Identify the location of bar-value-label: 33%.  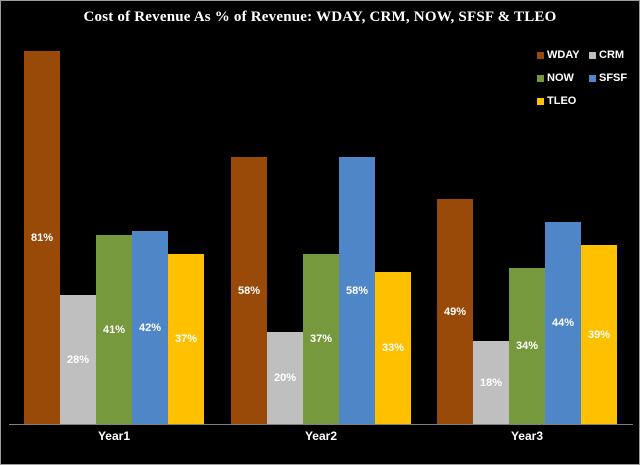
(393, 348).